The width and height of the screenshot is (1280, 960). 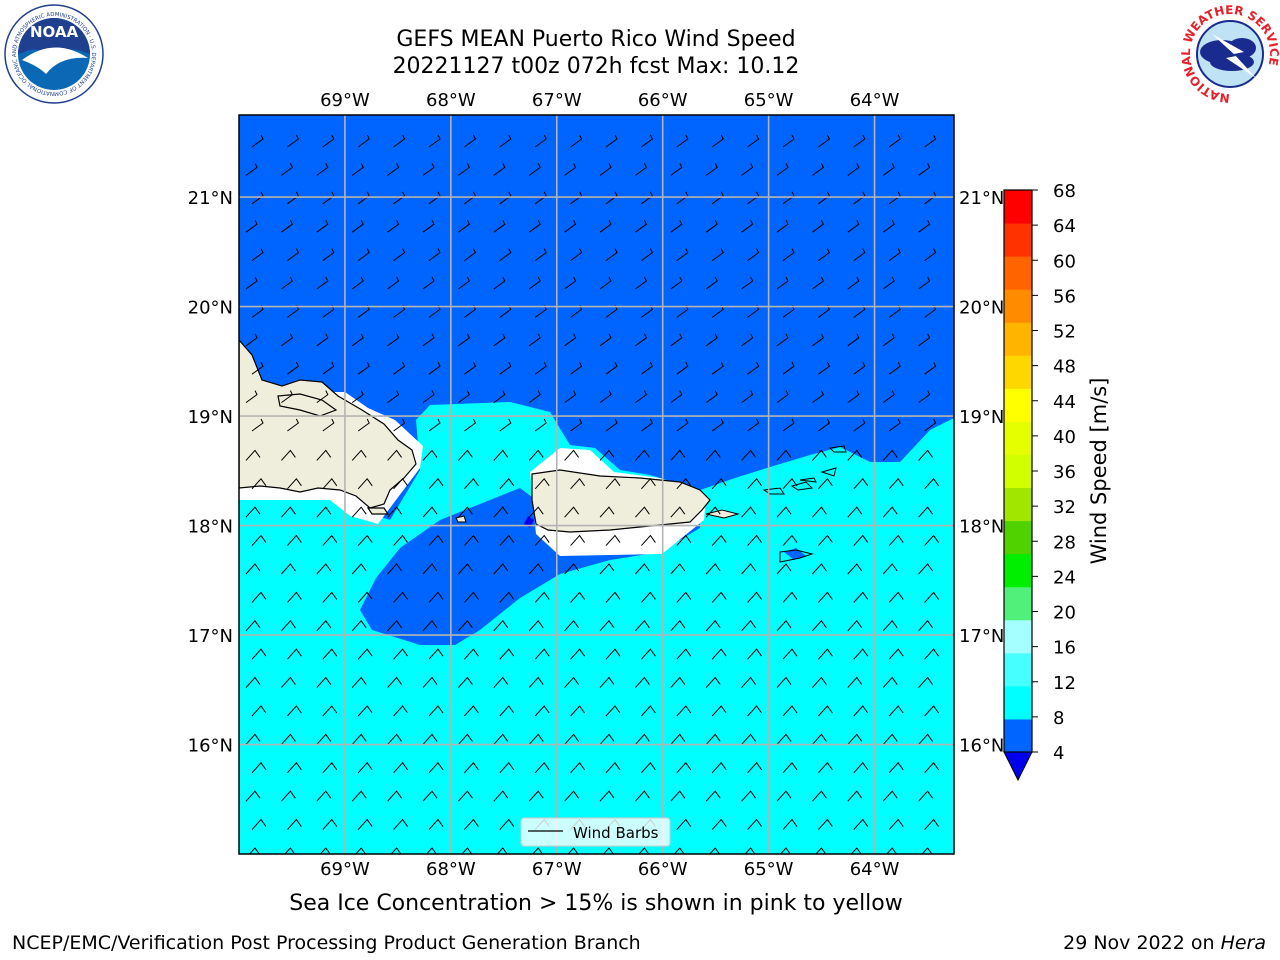 What do you see at coordinates (722, 514) in the screenshot?
I see `land-vieques` at bounding box center [722, 514].